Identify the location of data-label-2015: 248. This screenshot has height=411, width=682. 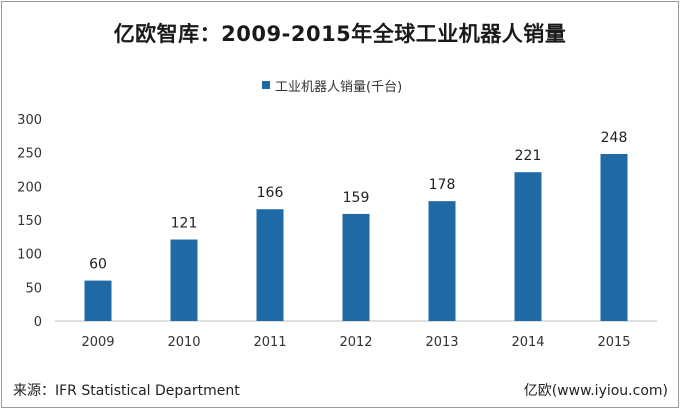
(614, 138).